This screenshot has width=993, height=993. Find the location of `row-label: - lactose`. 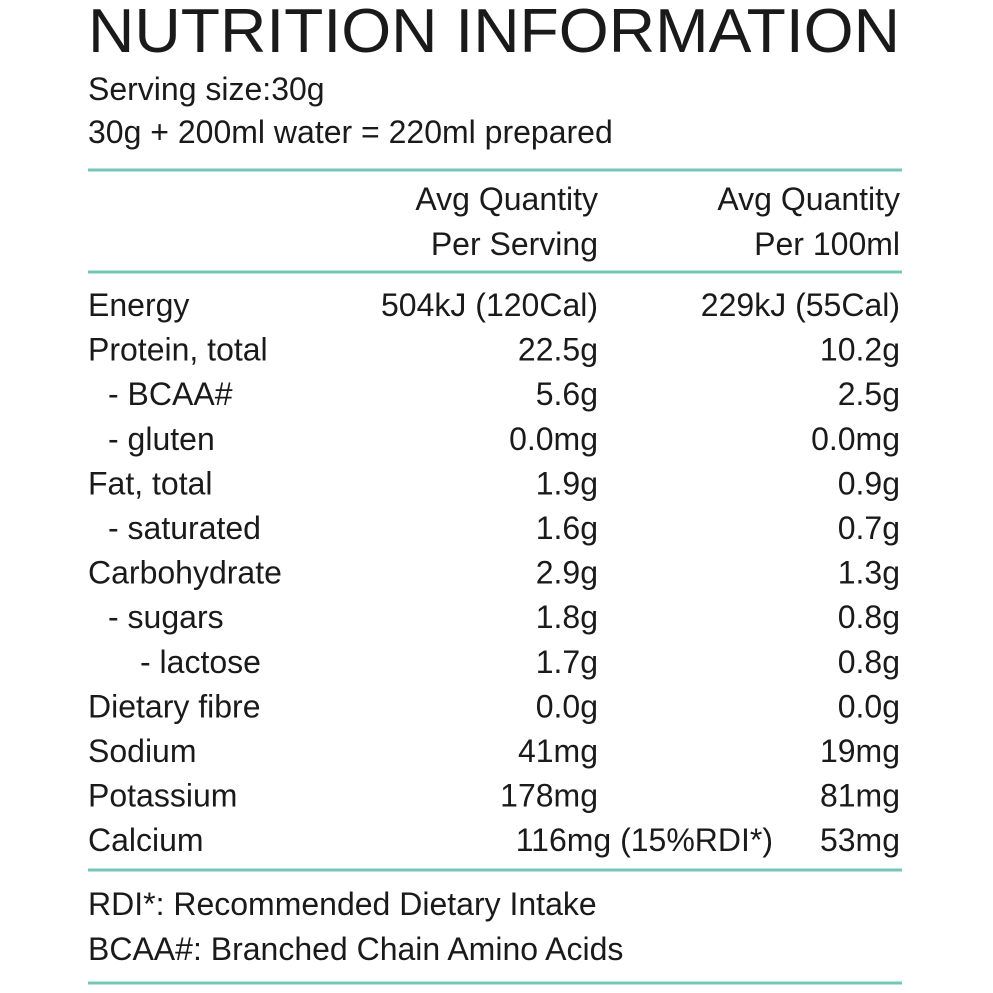

row-label: - lactose is located at coordinates (200, 662).